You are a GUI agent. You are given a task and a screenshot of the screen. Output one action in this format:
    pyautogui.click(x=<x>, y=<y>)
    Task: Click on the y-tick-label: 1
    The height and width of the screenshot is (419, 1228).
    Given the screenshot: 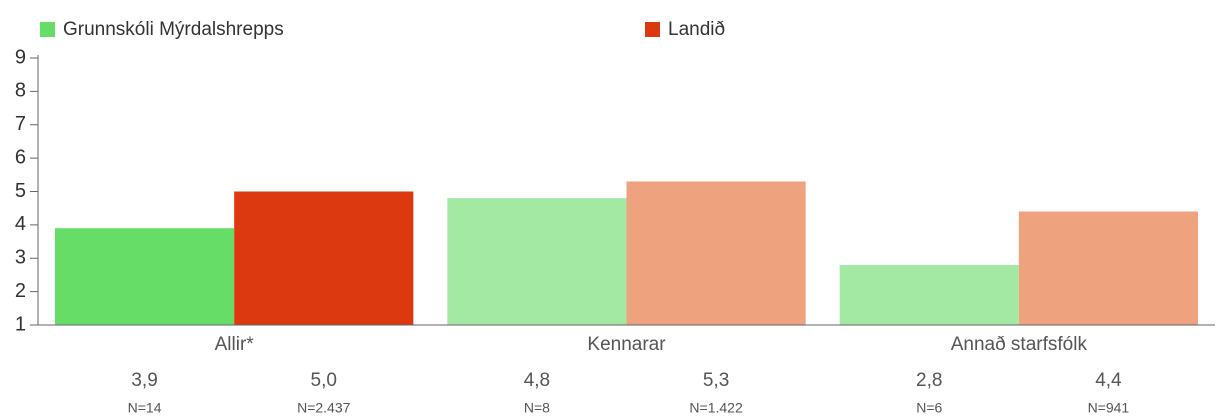 What is the action you would take?
    pyautogui.click(x=20, y=324)
    